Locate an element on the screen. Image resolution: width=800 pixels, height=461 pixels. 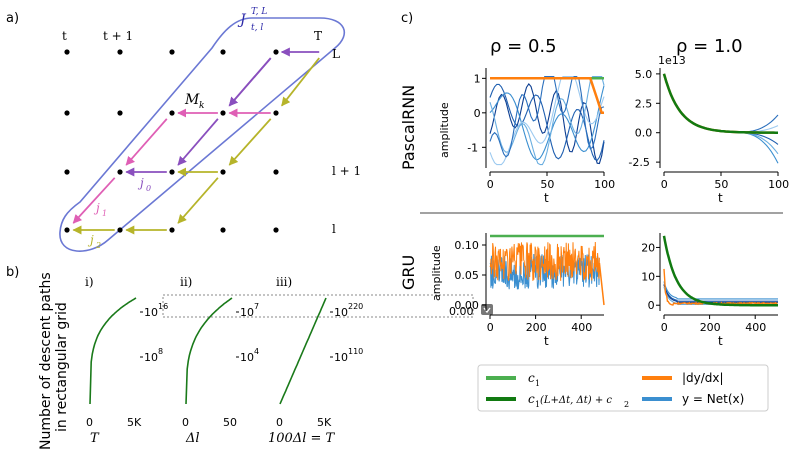
legend-label-binomial-sub2: 2 is located at coordinates (626, 404).